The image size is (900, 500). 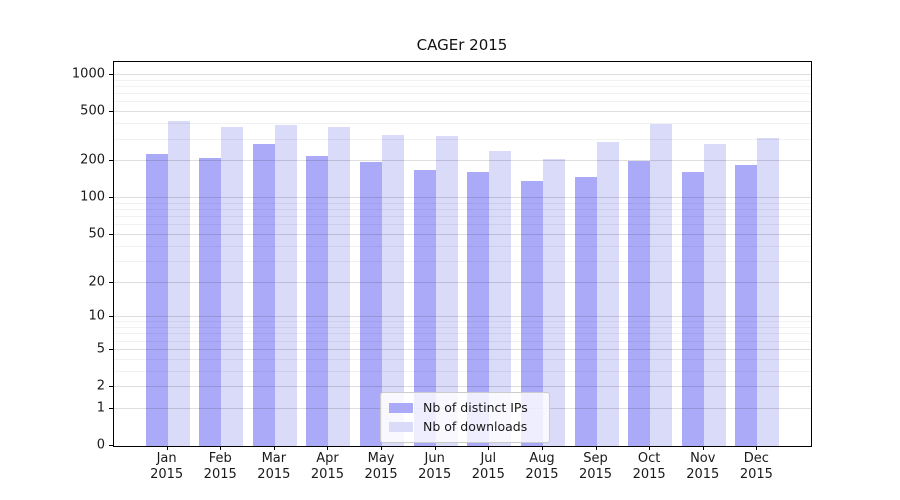 What do you see at coordinates (167, 466) in the screenshot?
I see `x-tick-label: Jan 2015` at bounding box center [167, 466].